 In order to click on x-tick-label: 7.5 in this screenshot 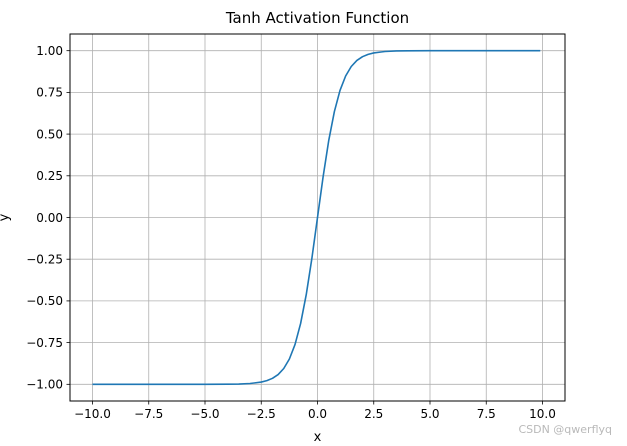, I will do `click(486, 414)`.